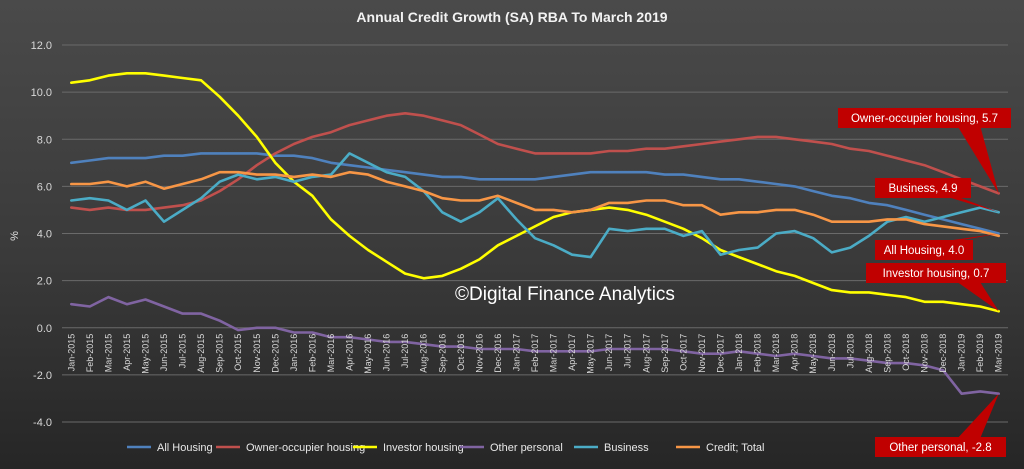 This screenshot has height=469, width=1024. I want to click on x-tick-label: Apr-2017, so click(572, 352).